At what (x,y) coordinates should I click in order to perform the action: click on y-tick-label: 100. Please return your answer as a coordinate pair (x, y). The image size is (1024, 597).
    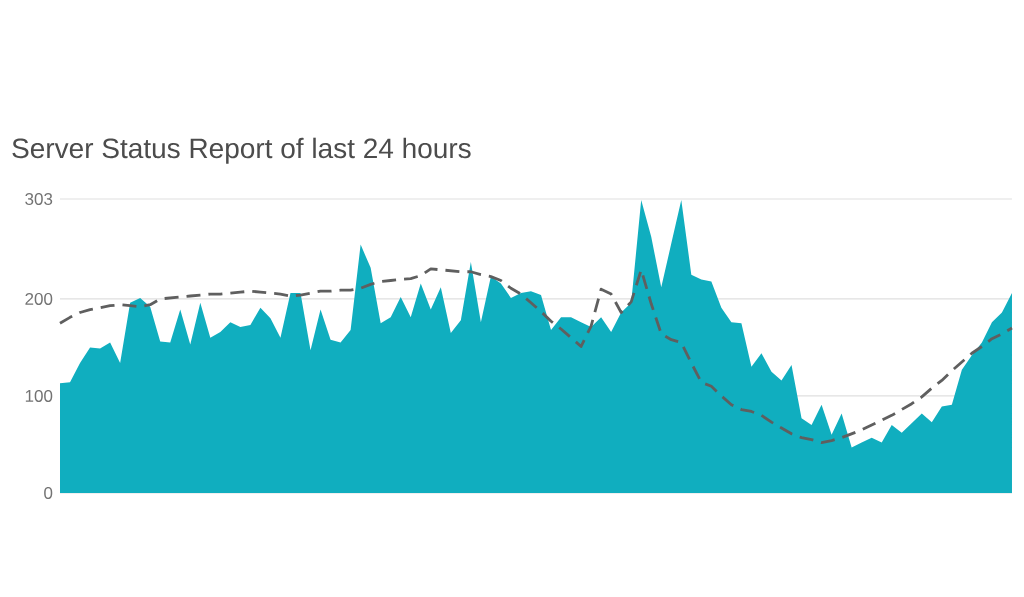
    Looking at the image, I should click on (39, 395).